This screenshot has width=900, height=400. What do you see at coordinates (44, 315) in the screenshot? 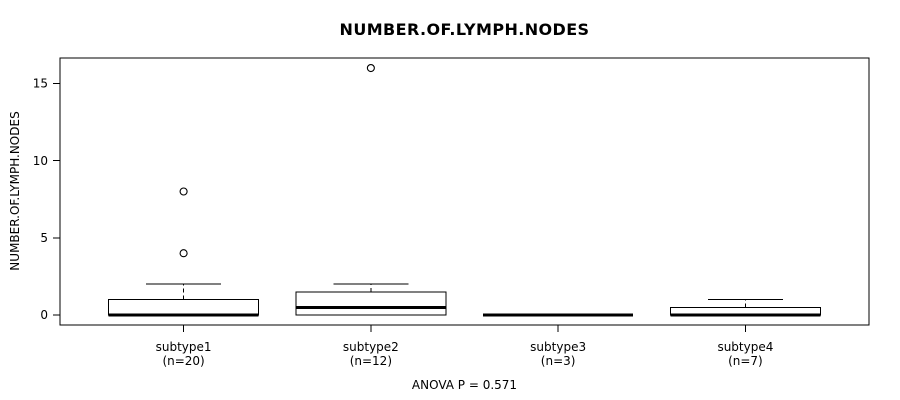
I see `y-tick-label: 0` at bounding box center [44, 315].